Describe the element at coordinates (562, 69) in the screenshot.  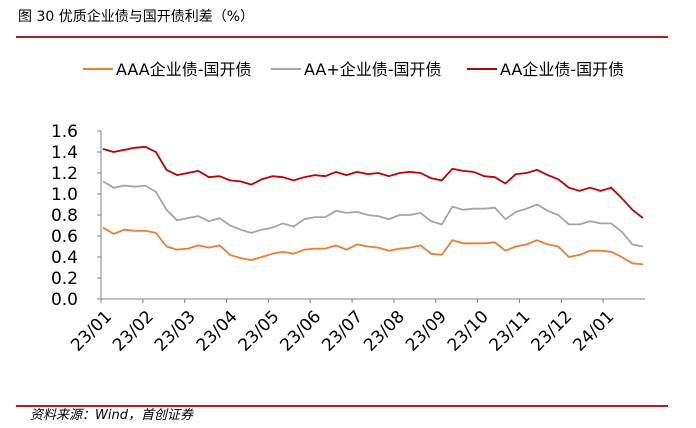
I see `legend-label-3: AA企业债-国开债` at that location.